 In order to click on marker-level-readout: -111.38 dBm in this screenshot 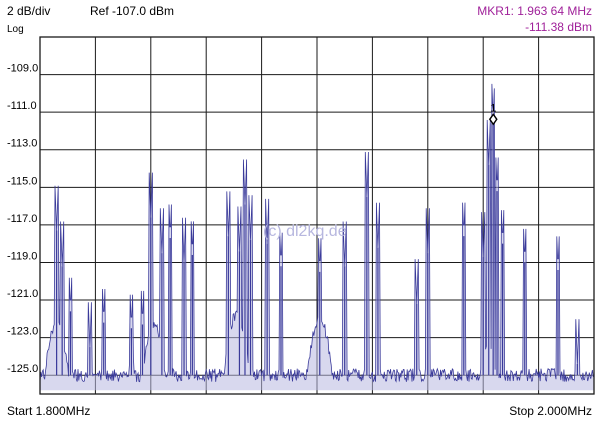, I will do `click(558, 27)`.